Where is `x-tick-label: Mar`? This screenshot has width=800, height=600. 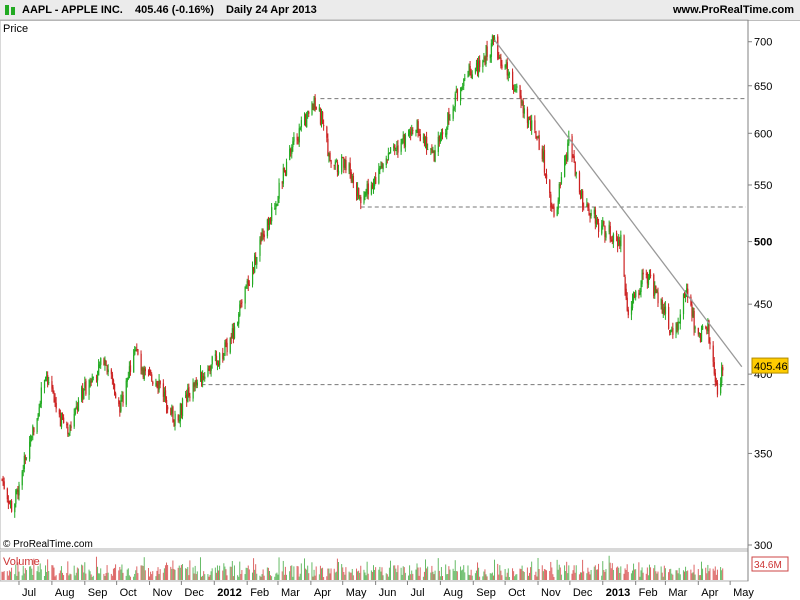 x-tick-label: Mar is located at coordinates (677, 593).